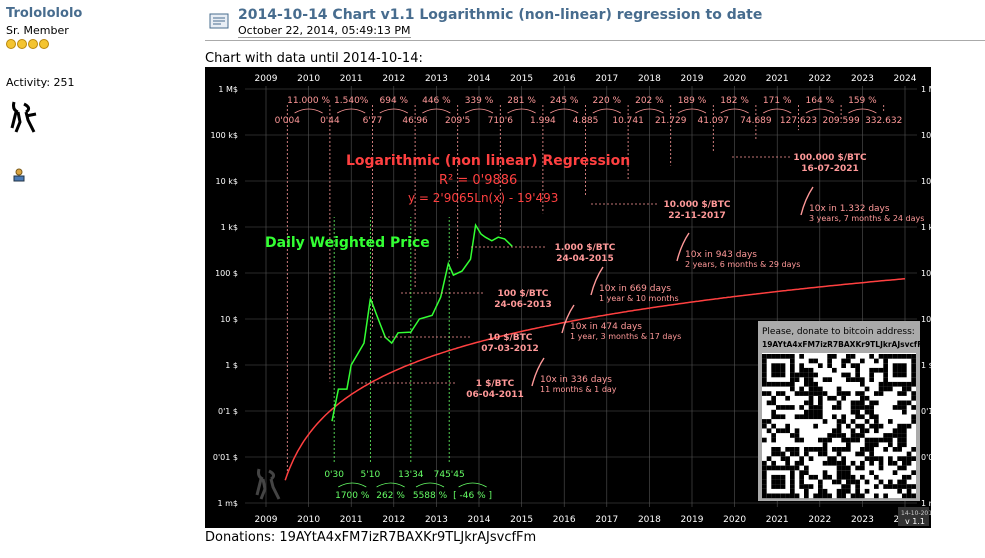  What do you see at coordinates (521, 101) in the screenshot?
I see `growth-percent: 281 %` at bounding box center [521, 101].